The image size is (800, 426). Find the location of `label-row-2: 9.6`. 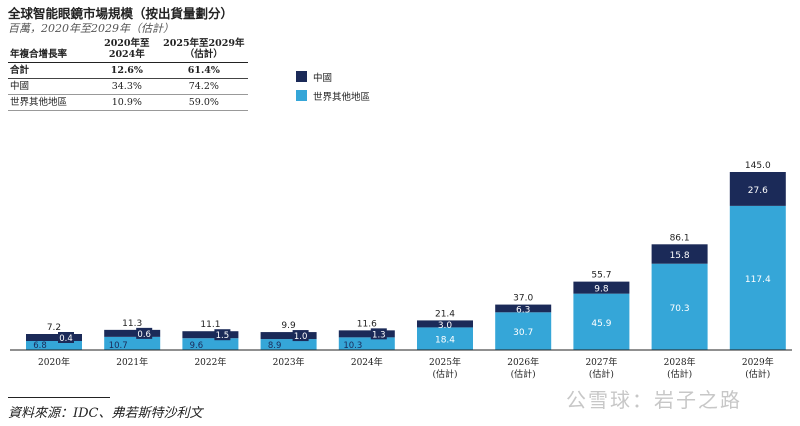

label-row-2: 9.6 is located at coordinates (197, 346).